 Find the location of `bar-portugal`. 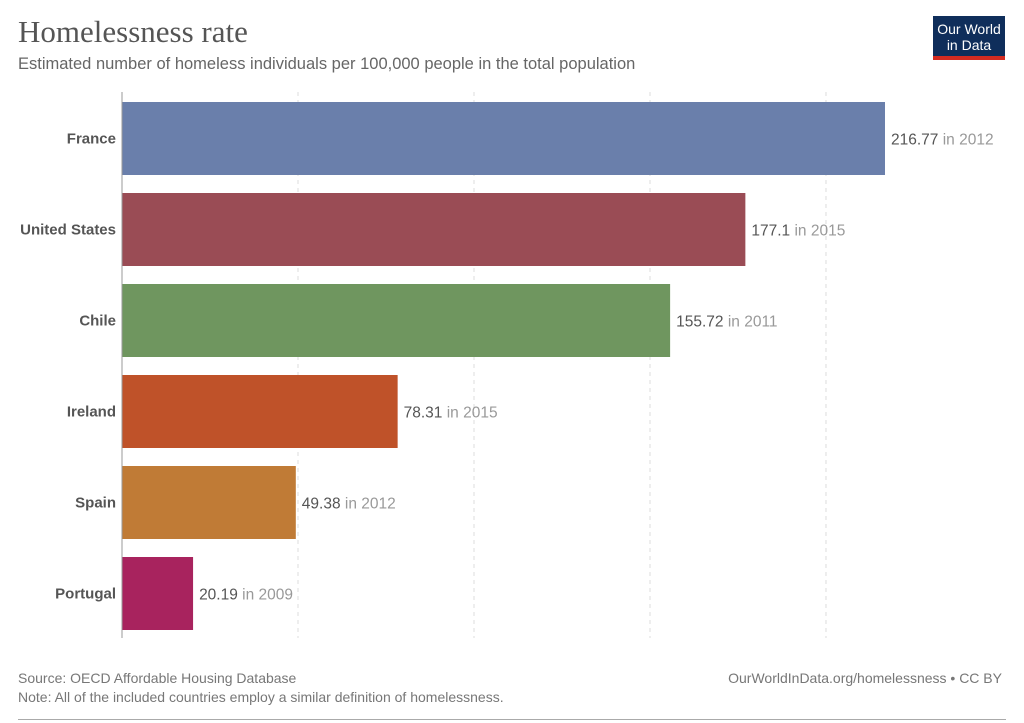

bar-portugal is located at coordinates (158, 593).